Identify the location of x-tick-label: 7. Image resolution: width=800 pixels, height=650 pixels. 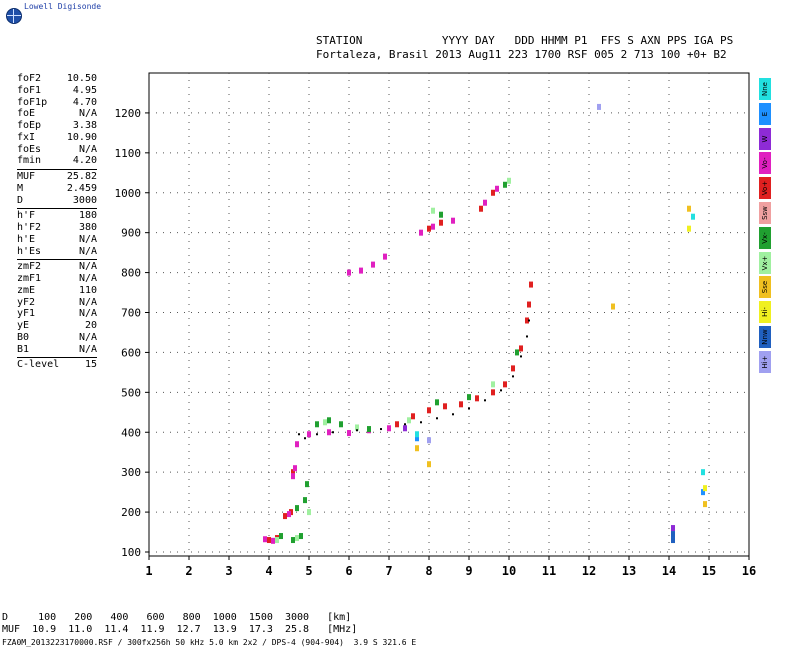
(388, 571).